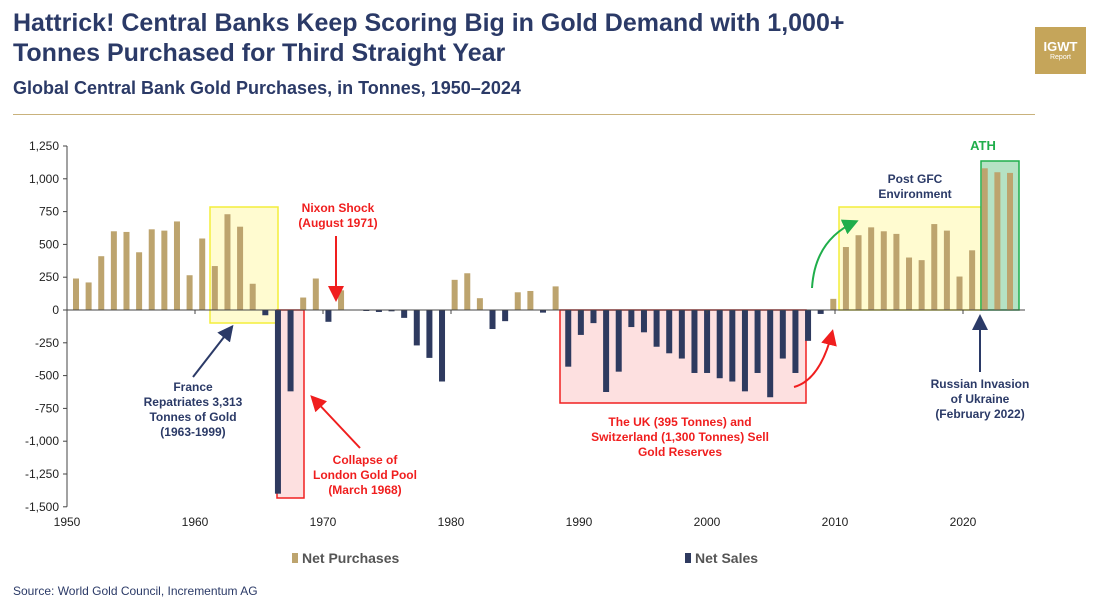 The image size is (1093, 607). I want to click on legend-label: Net Sales, so click(727, 558).